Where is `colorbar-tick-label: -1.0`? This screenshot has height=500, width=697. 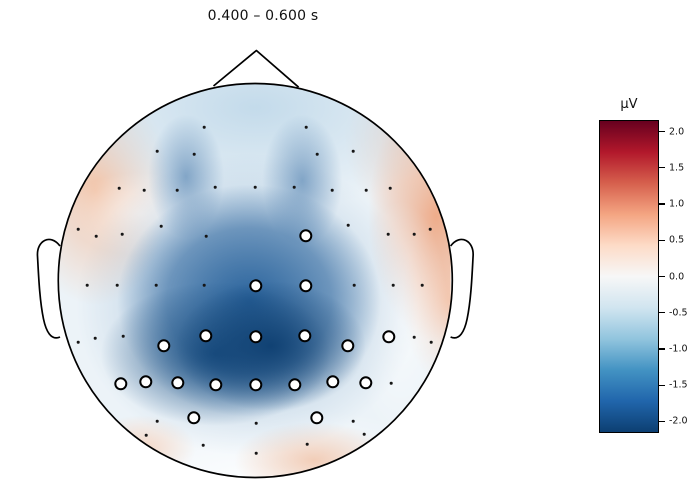
colorbar-tick-label: -1.0 is located at coordinates (678, 349).